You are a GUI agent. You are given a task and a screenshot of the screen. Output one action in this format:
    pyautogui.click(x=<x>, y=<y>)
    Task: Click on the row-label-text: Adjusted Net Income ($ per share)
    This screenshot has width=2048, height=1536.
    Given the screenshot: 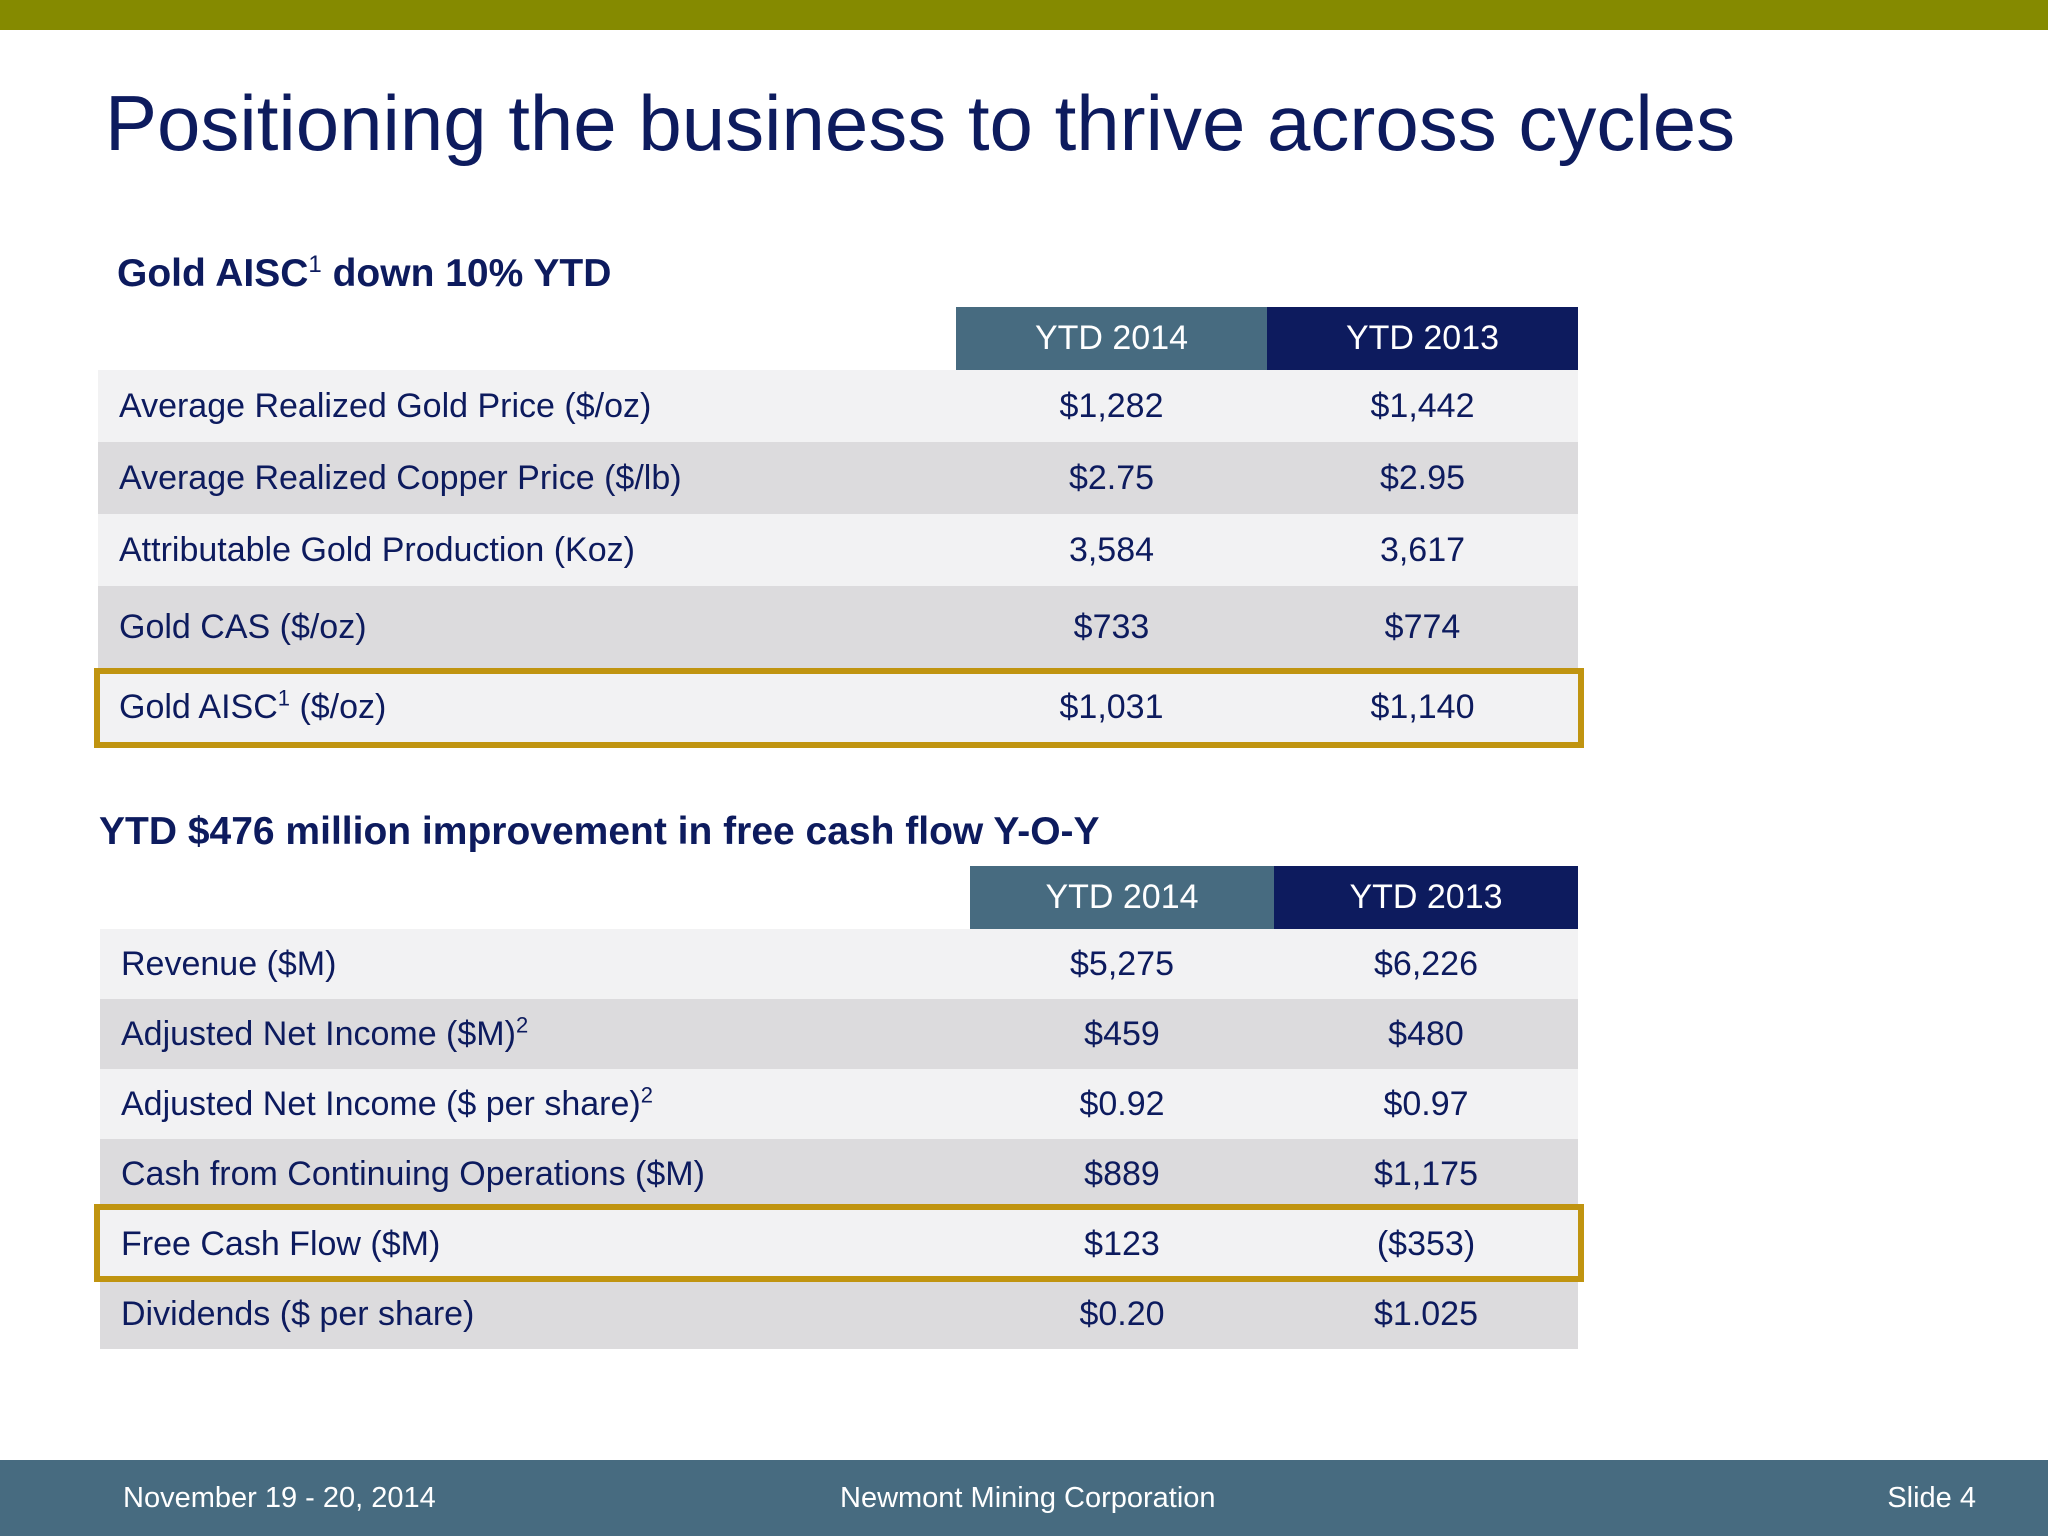 What is the action you would take?
    pyautogui.click(x=381, y=1103)
    